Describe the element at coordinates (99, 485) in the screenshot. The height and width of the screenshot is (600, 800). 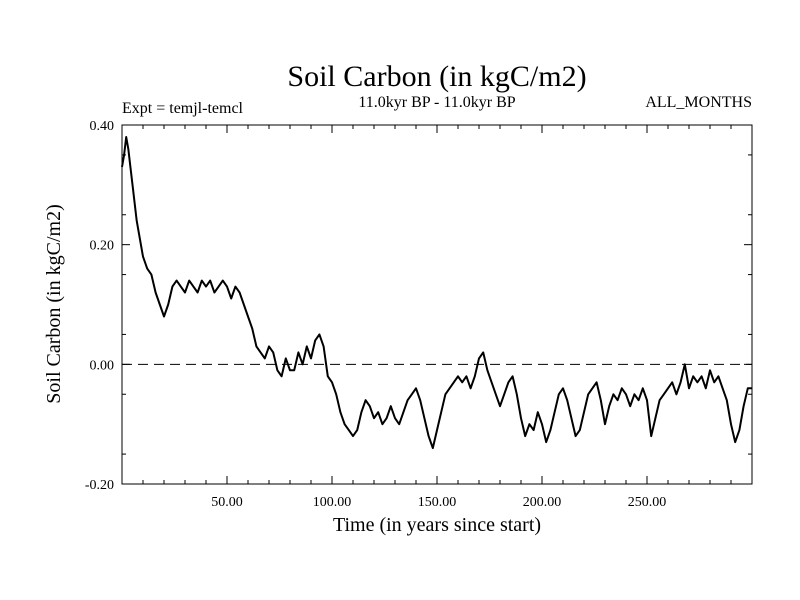
I see `y-tick-label: -0.20` at that location.